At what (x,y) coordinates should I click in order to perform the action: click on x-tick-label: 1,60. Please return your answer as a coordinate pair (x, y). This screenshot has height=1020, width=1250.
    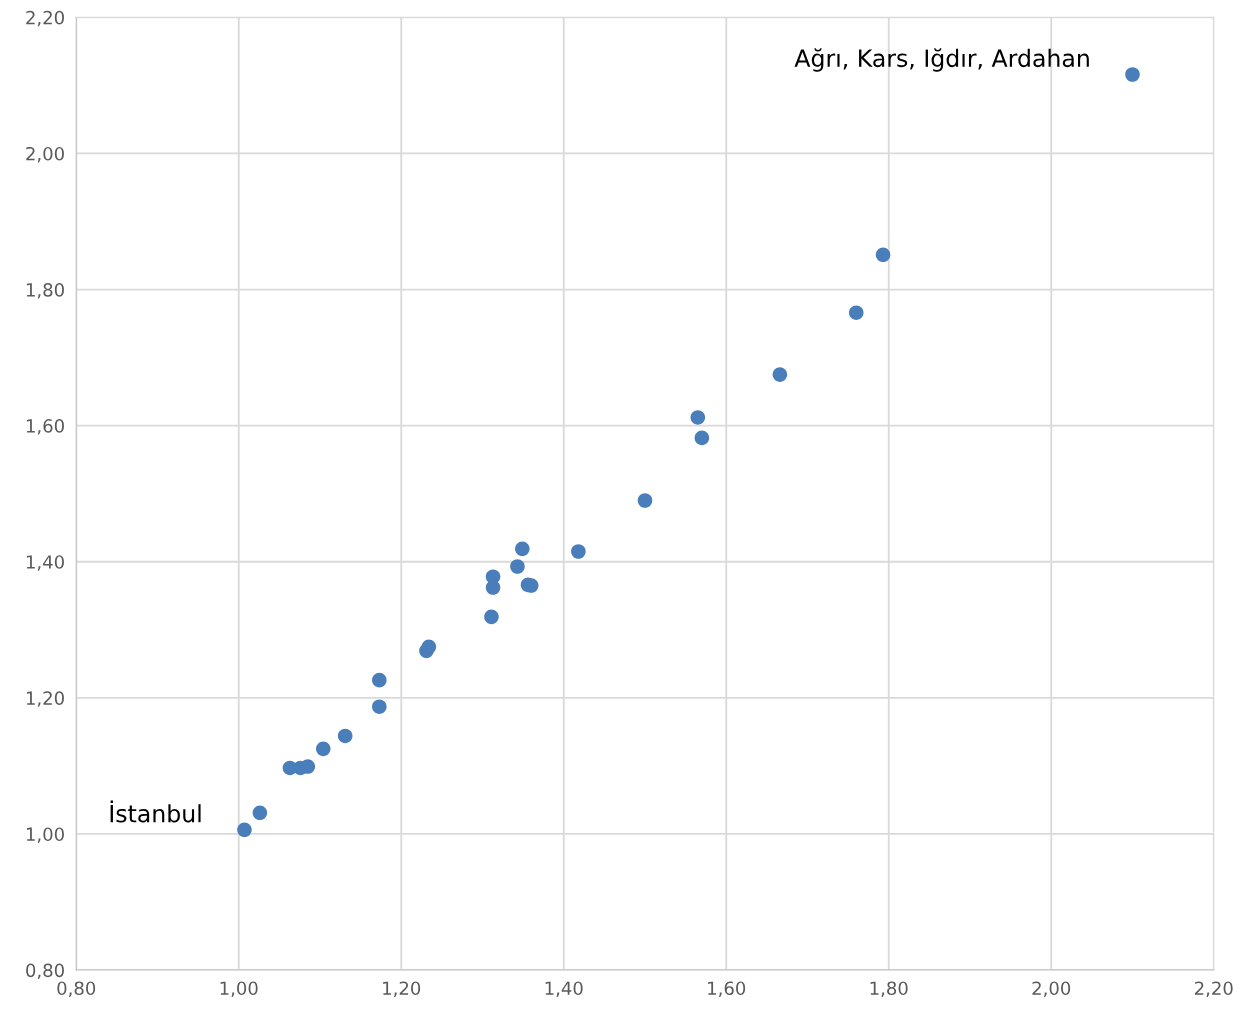
    Looking at the image, I should click on (727, 989).